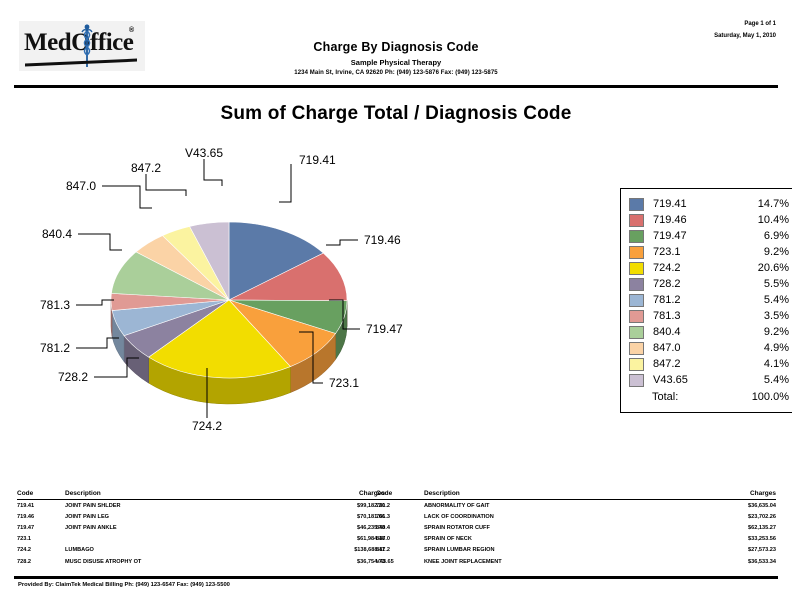 The image size is (792, 612). Describe the element at coordinates (773, 268) in the screenshot. I see `legend-item-percent: 20.6%` at that location.